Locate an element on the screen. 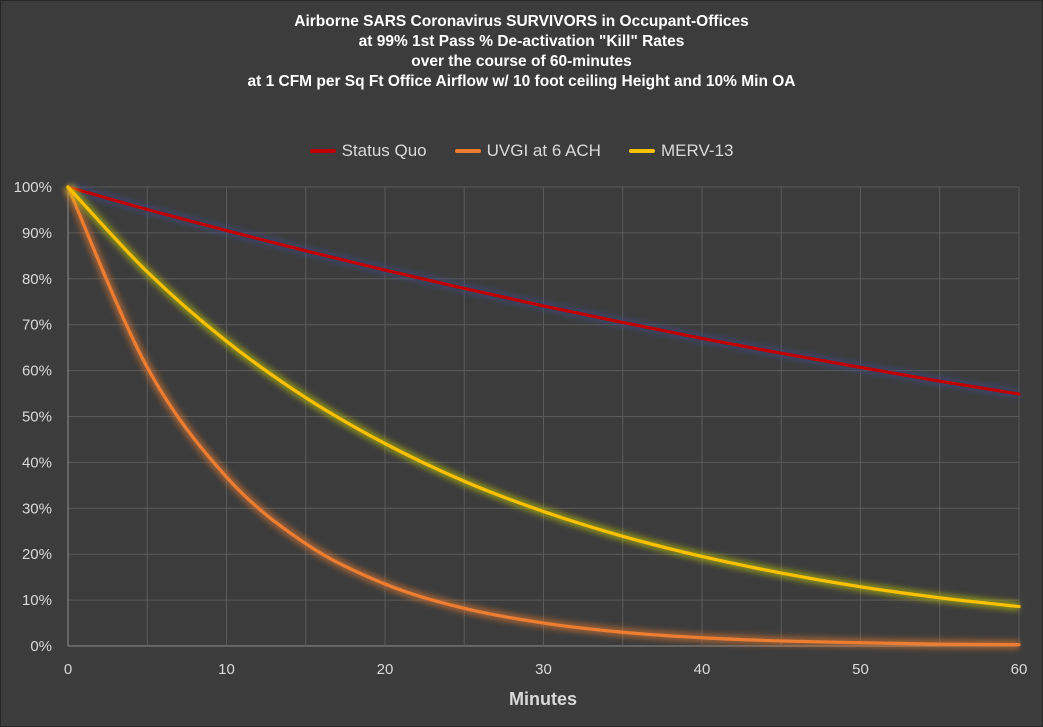 The width and height of the screenshot is (1043, 727). legend-item-status-quo: Status Quo is located at coordinates (368, 151).